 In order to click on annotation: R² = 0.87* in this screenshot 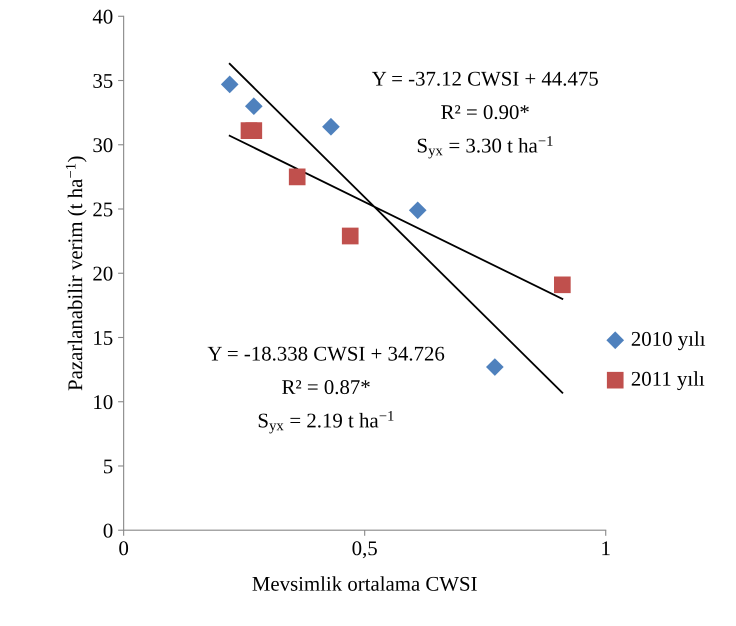, I will do `click(326, 387)`.